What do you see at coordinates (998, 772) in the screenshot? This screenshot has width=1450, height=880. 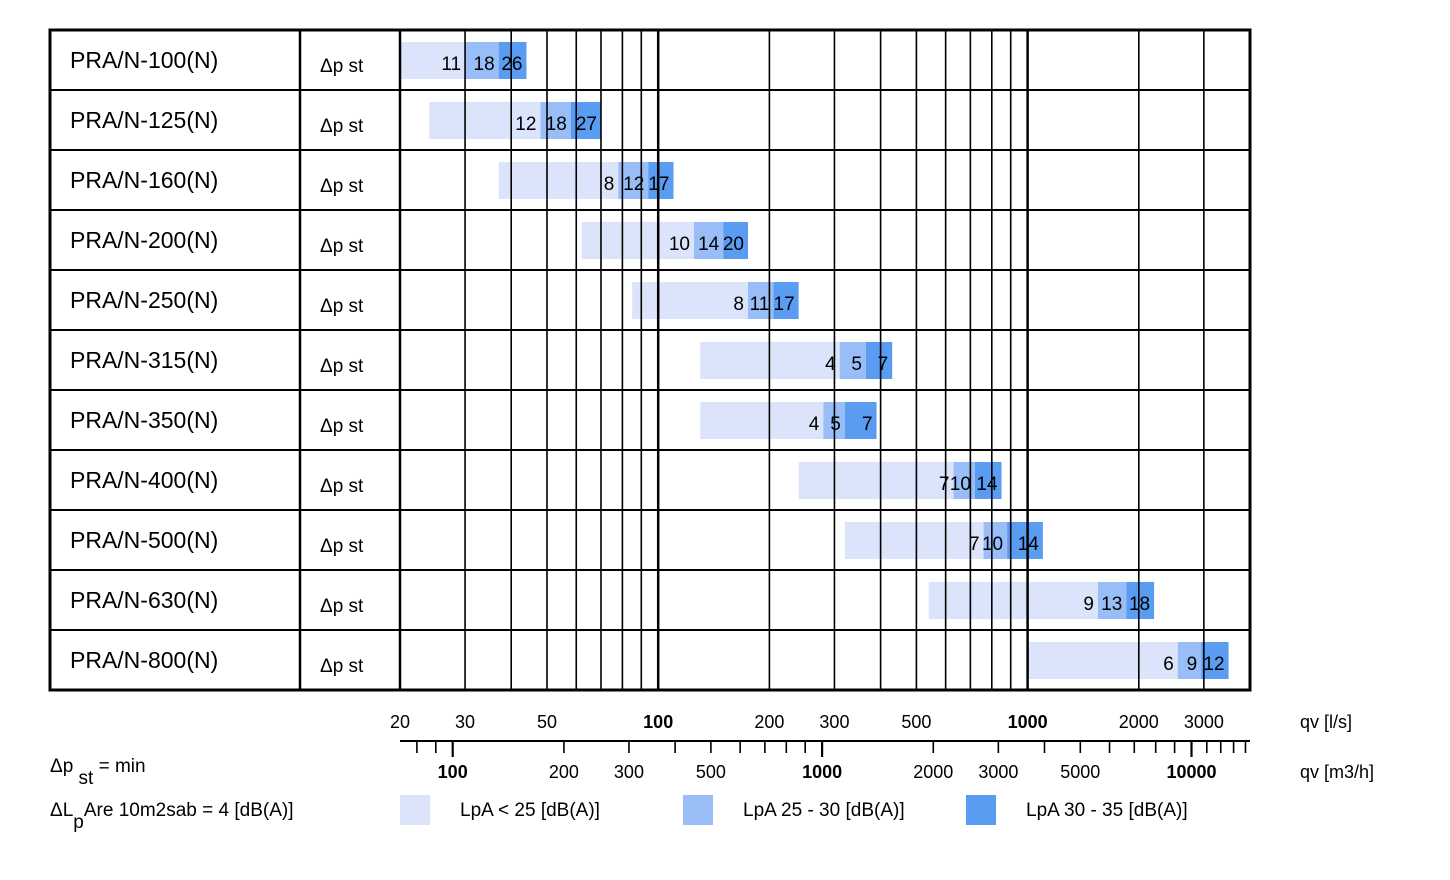 I see `x-tick-label-m3h: 3000` at bounding box center [998, 772].